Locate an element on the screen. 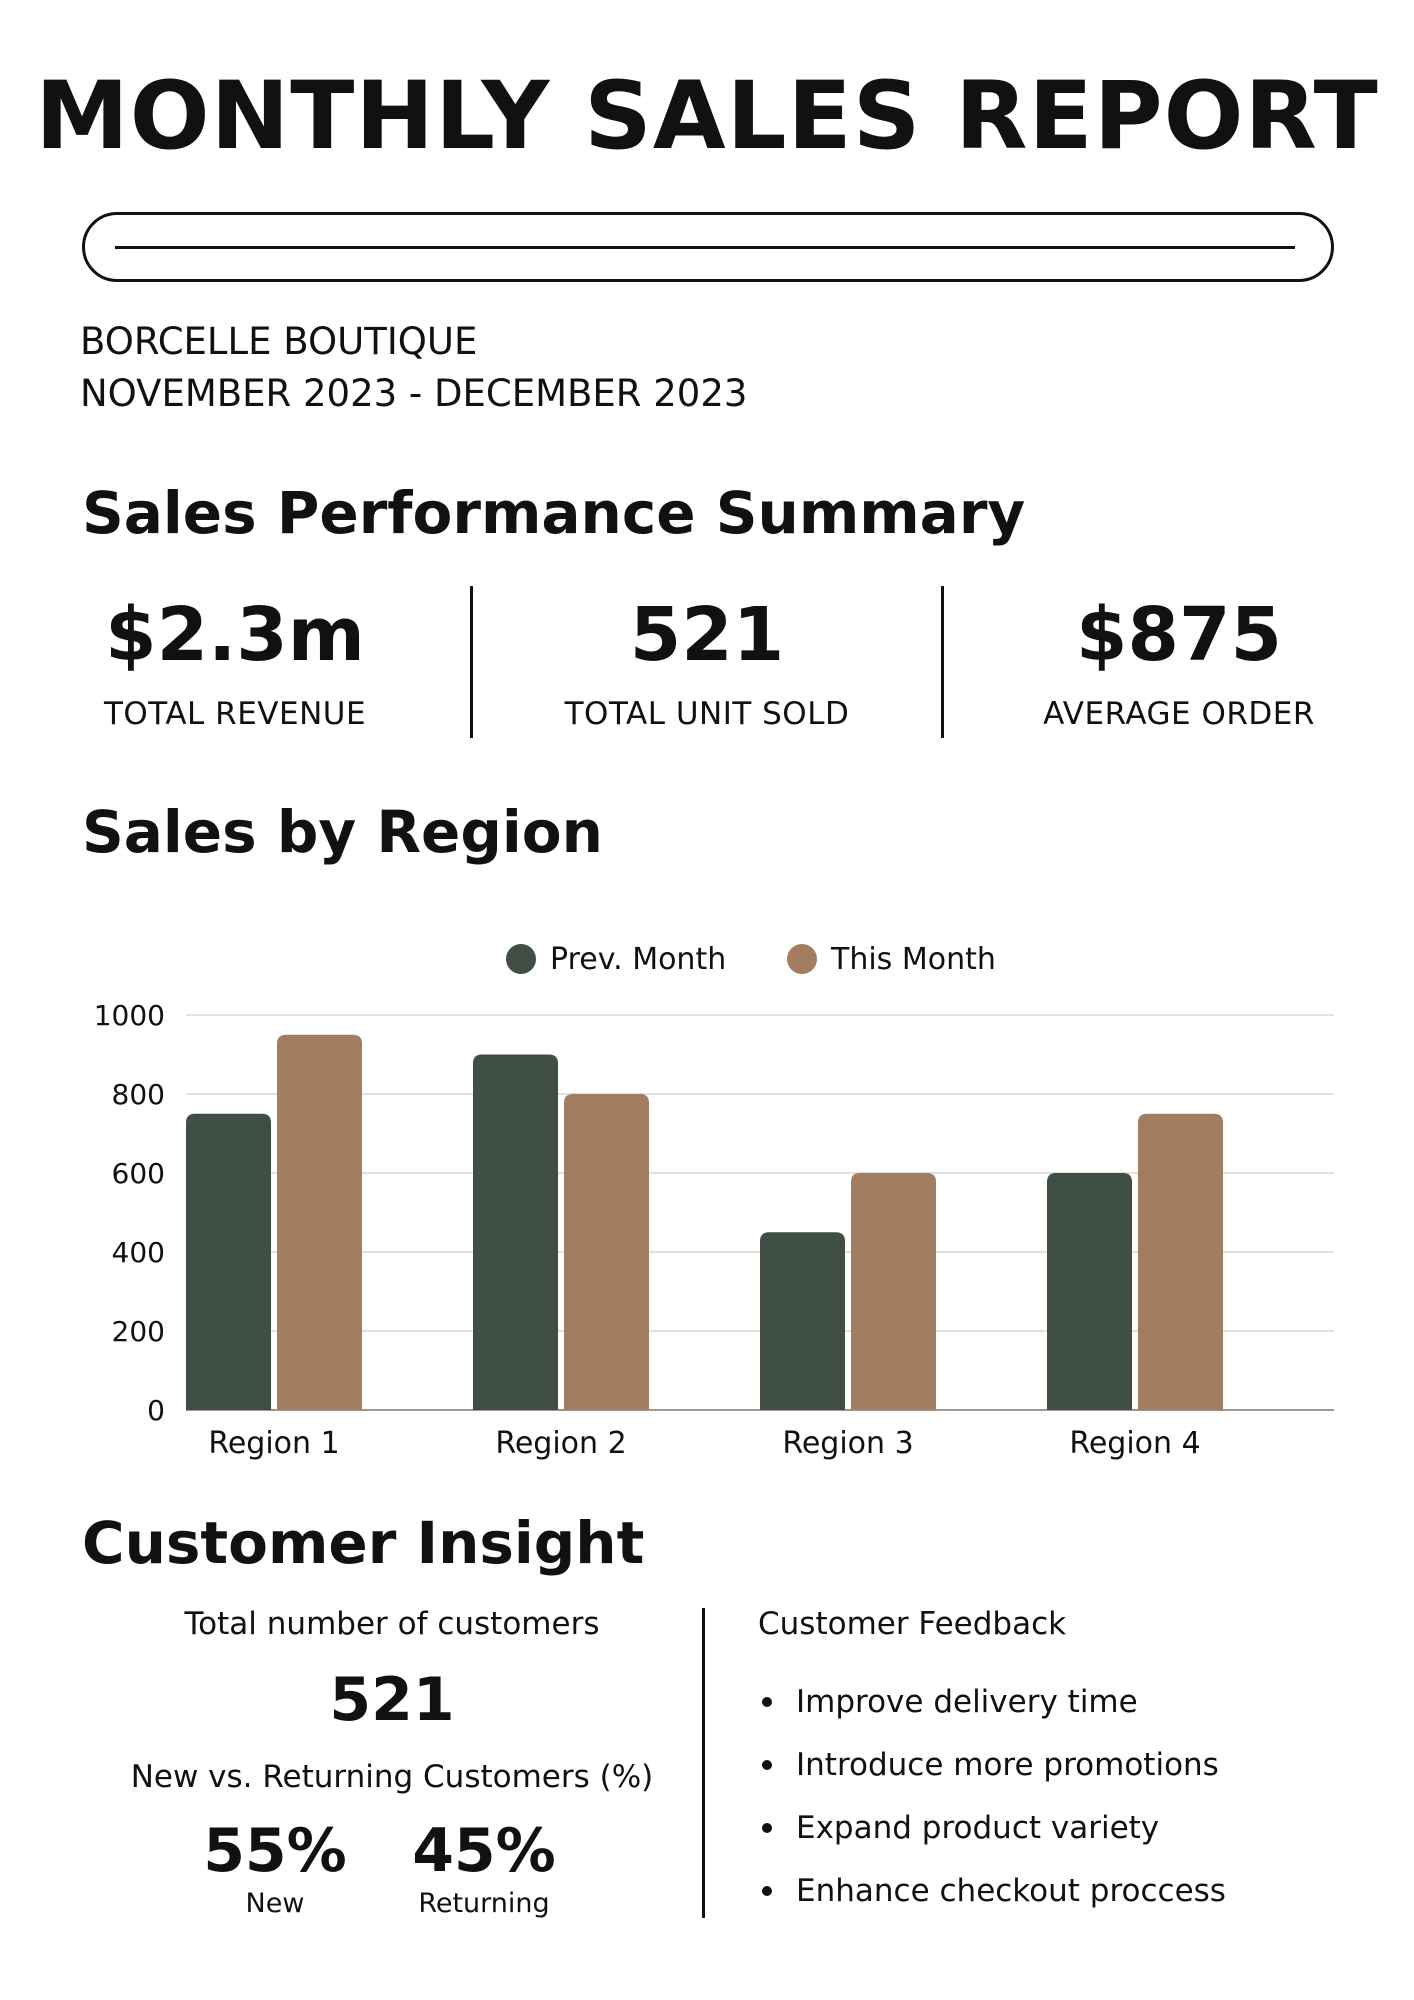 Image resolution: width=1414 pixels, height=2000 pixels. decorative-pill-frame is located at coordinates (708, 247).